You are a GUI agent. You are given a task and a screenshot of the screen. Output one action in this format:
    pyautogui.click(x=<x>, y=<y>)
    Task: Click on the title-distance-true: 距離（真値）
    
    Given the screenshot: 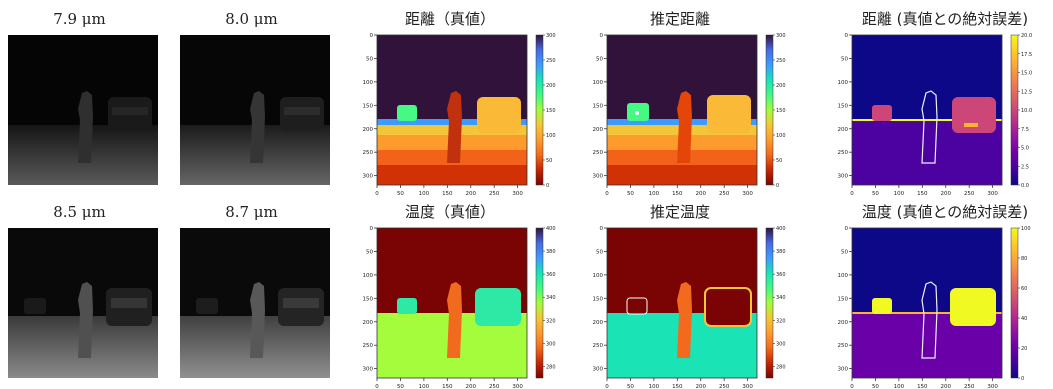 What is the action you would take?
    pyautogui.click(x=449, y=19)
    